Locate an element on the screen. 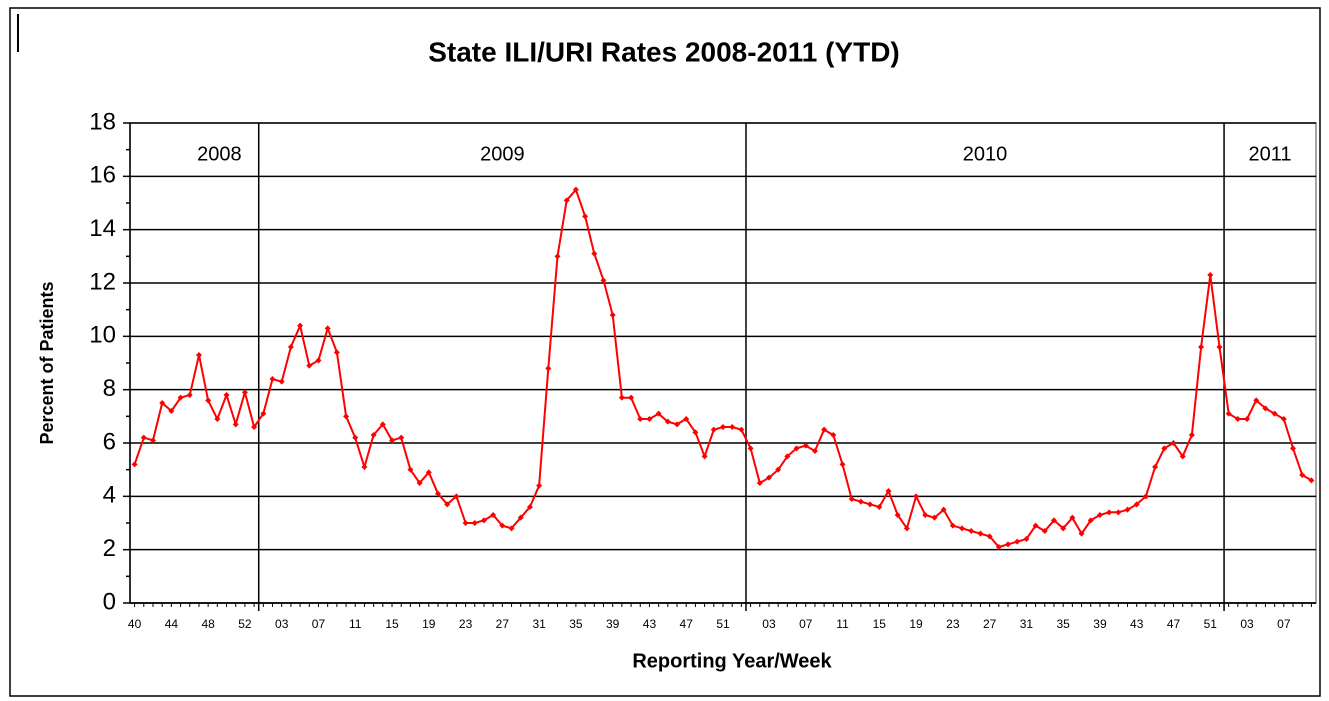 This screenshot has width=1329, height=701. x-tick-label: 27 is located at coordinates (990, 624).